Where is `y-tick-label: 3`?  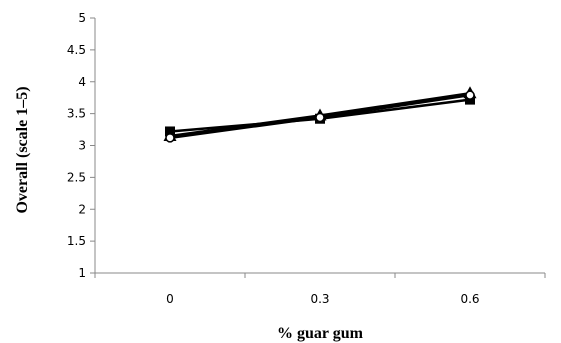
y-tick-label: 3 is located at coordinates (82, 146).